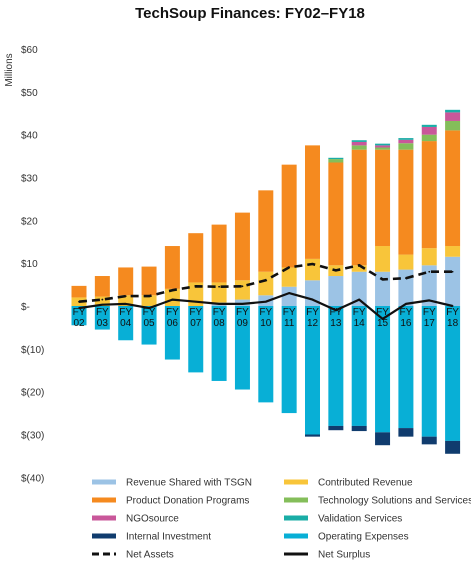  I want to click on x-tick-line: 05, so click(149, 323).